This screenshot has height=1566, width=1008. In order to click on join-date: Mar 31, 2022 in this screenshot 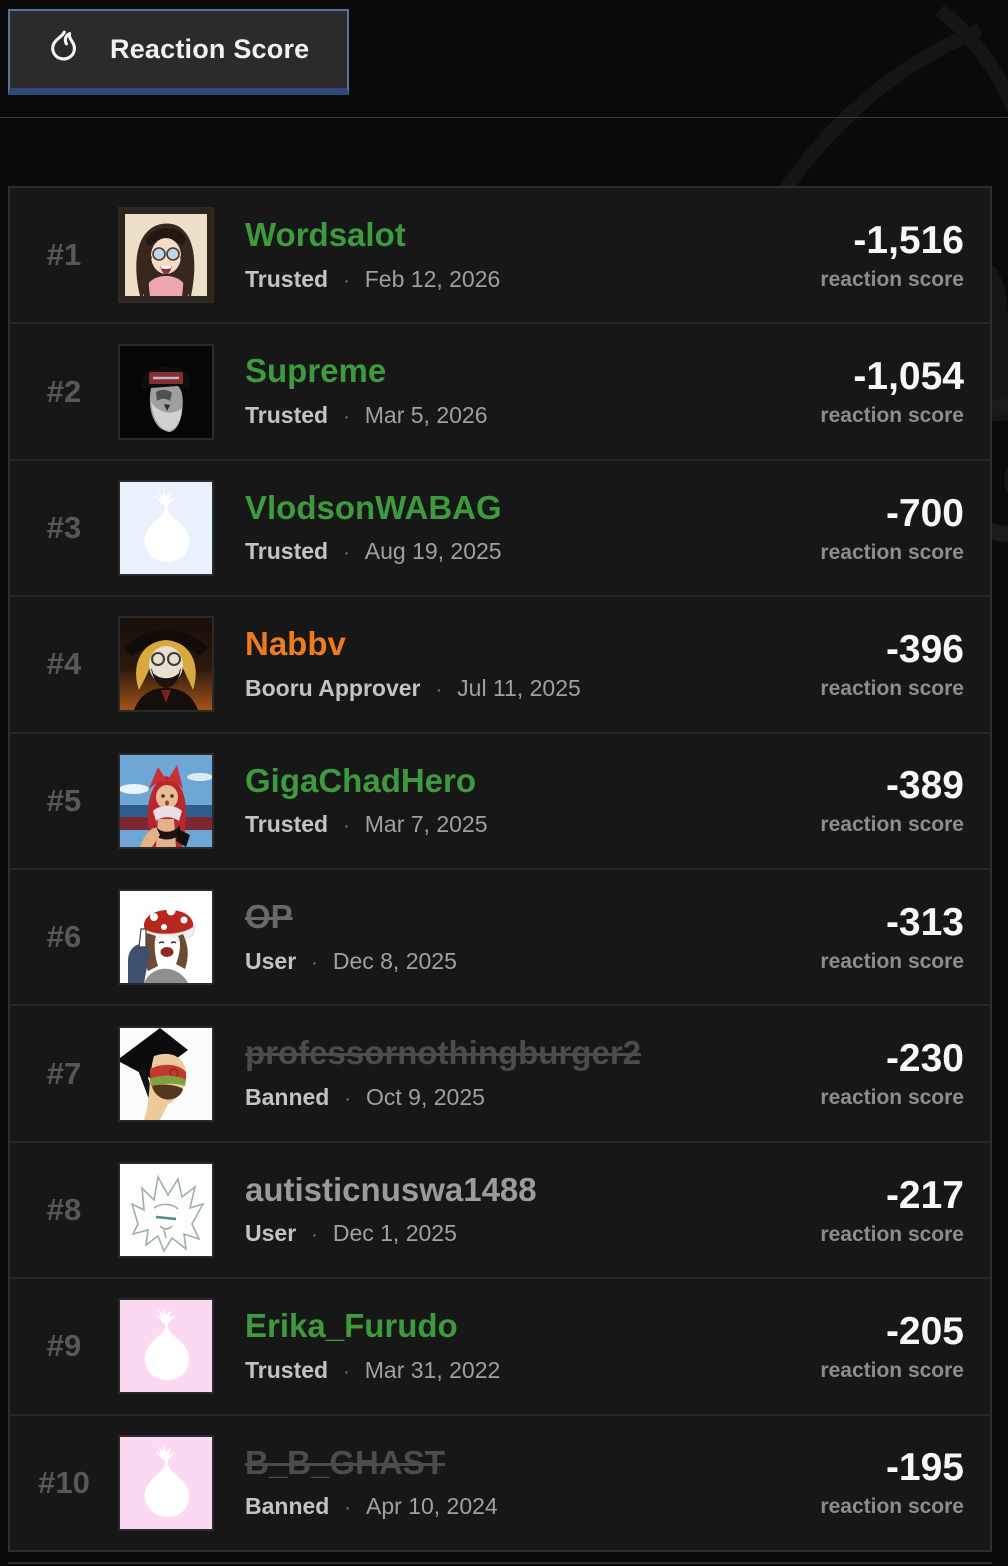, I will do `click(432, 1369)`.